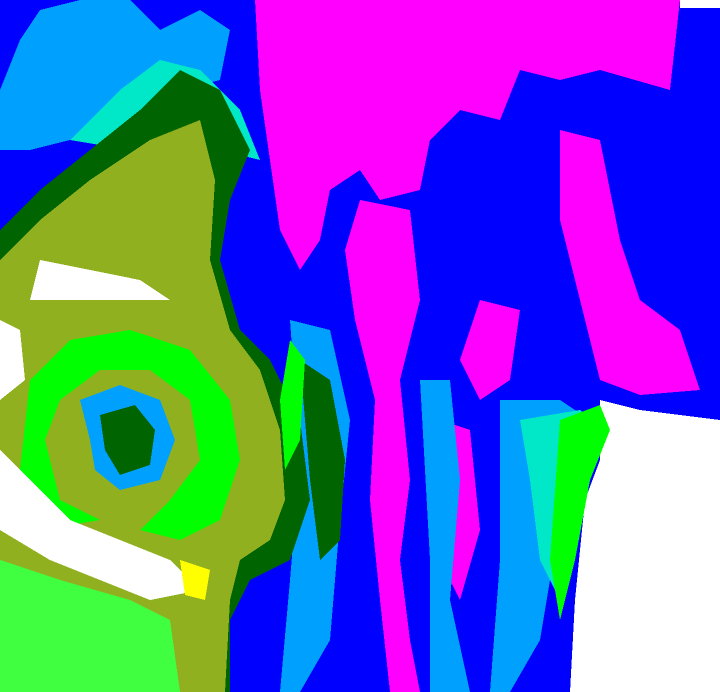  I want to click on green-band-right, so click(292, 405).